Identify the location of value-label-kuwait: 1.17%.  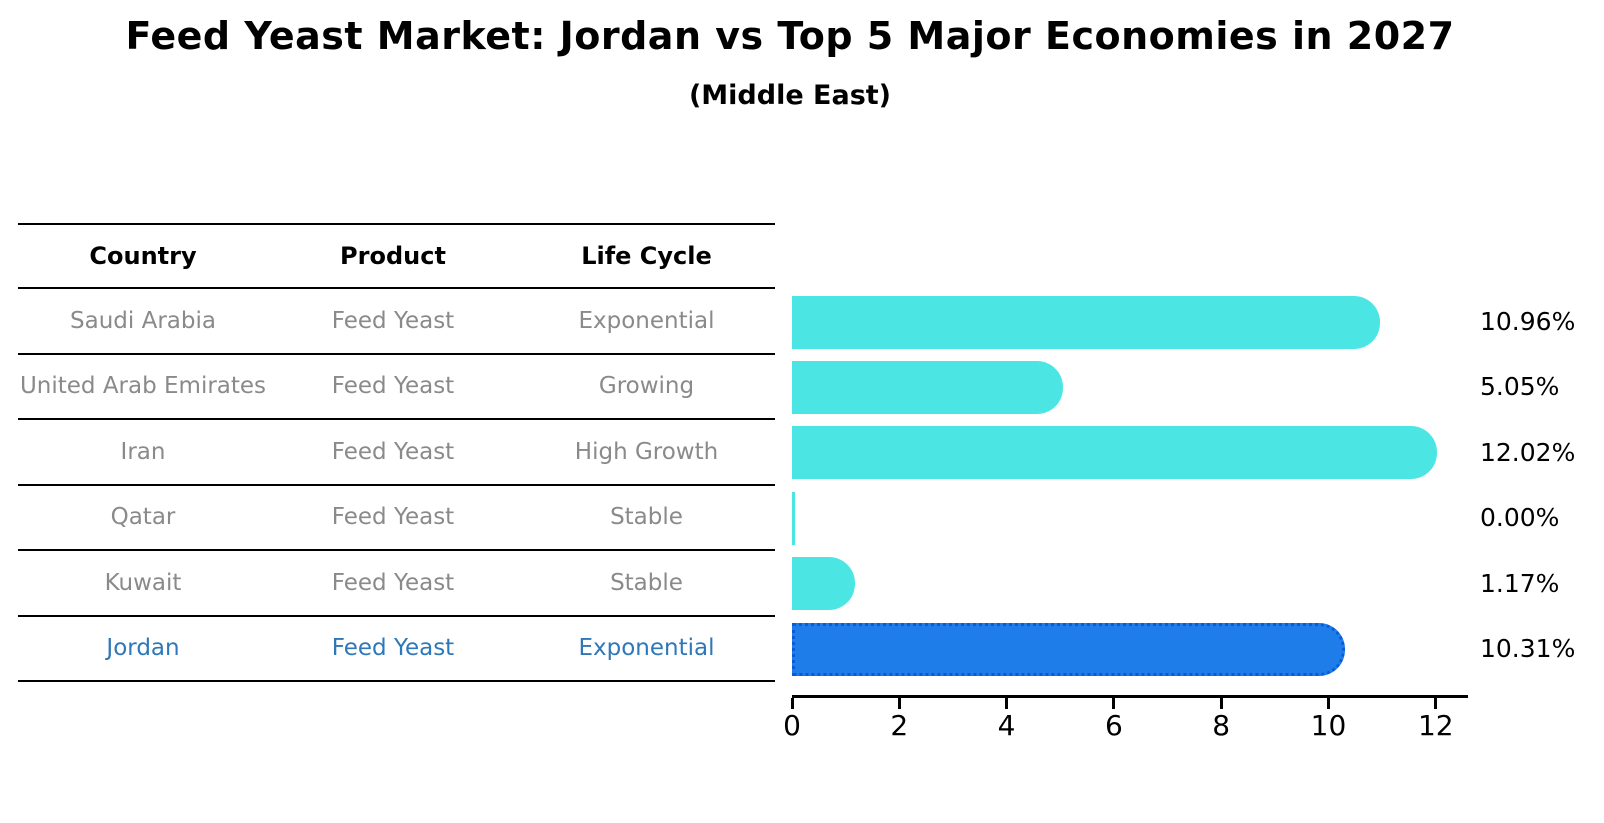
(1520, 583).